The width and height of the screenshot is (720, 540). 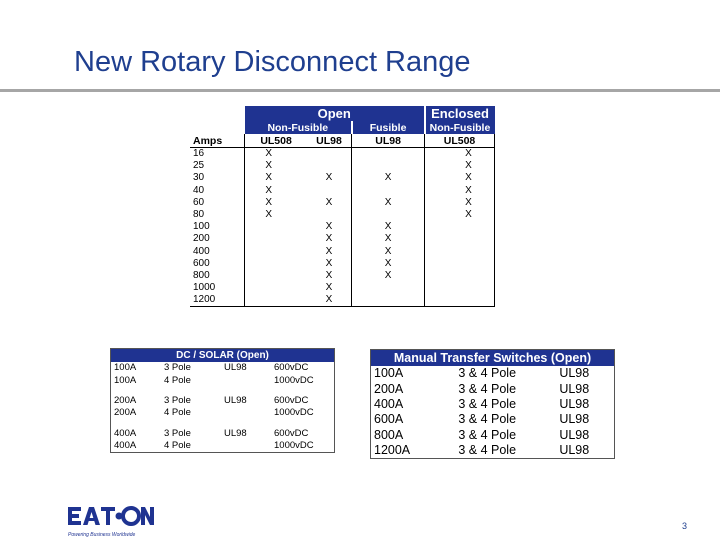 What do you see at coordinates (201, 263) in the screenshot?
I see `amps-cell: 600` at bounding box center [201, 263].